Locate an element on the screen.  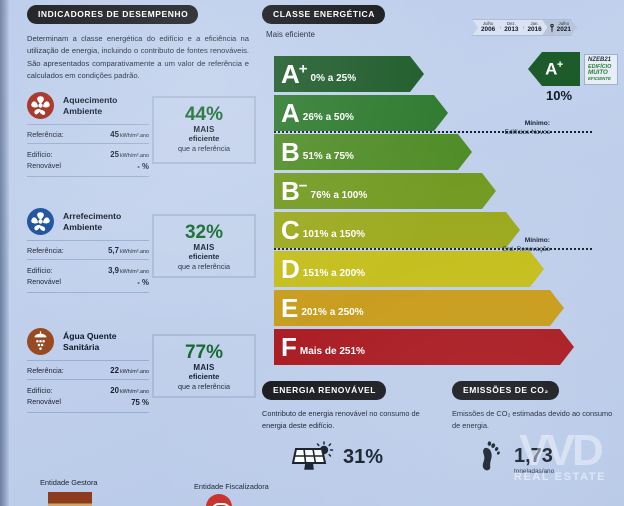
timeline-item-2021: Julho 2021 is located at coordinates (559, 27).